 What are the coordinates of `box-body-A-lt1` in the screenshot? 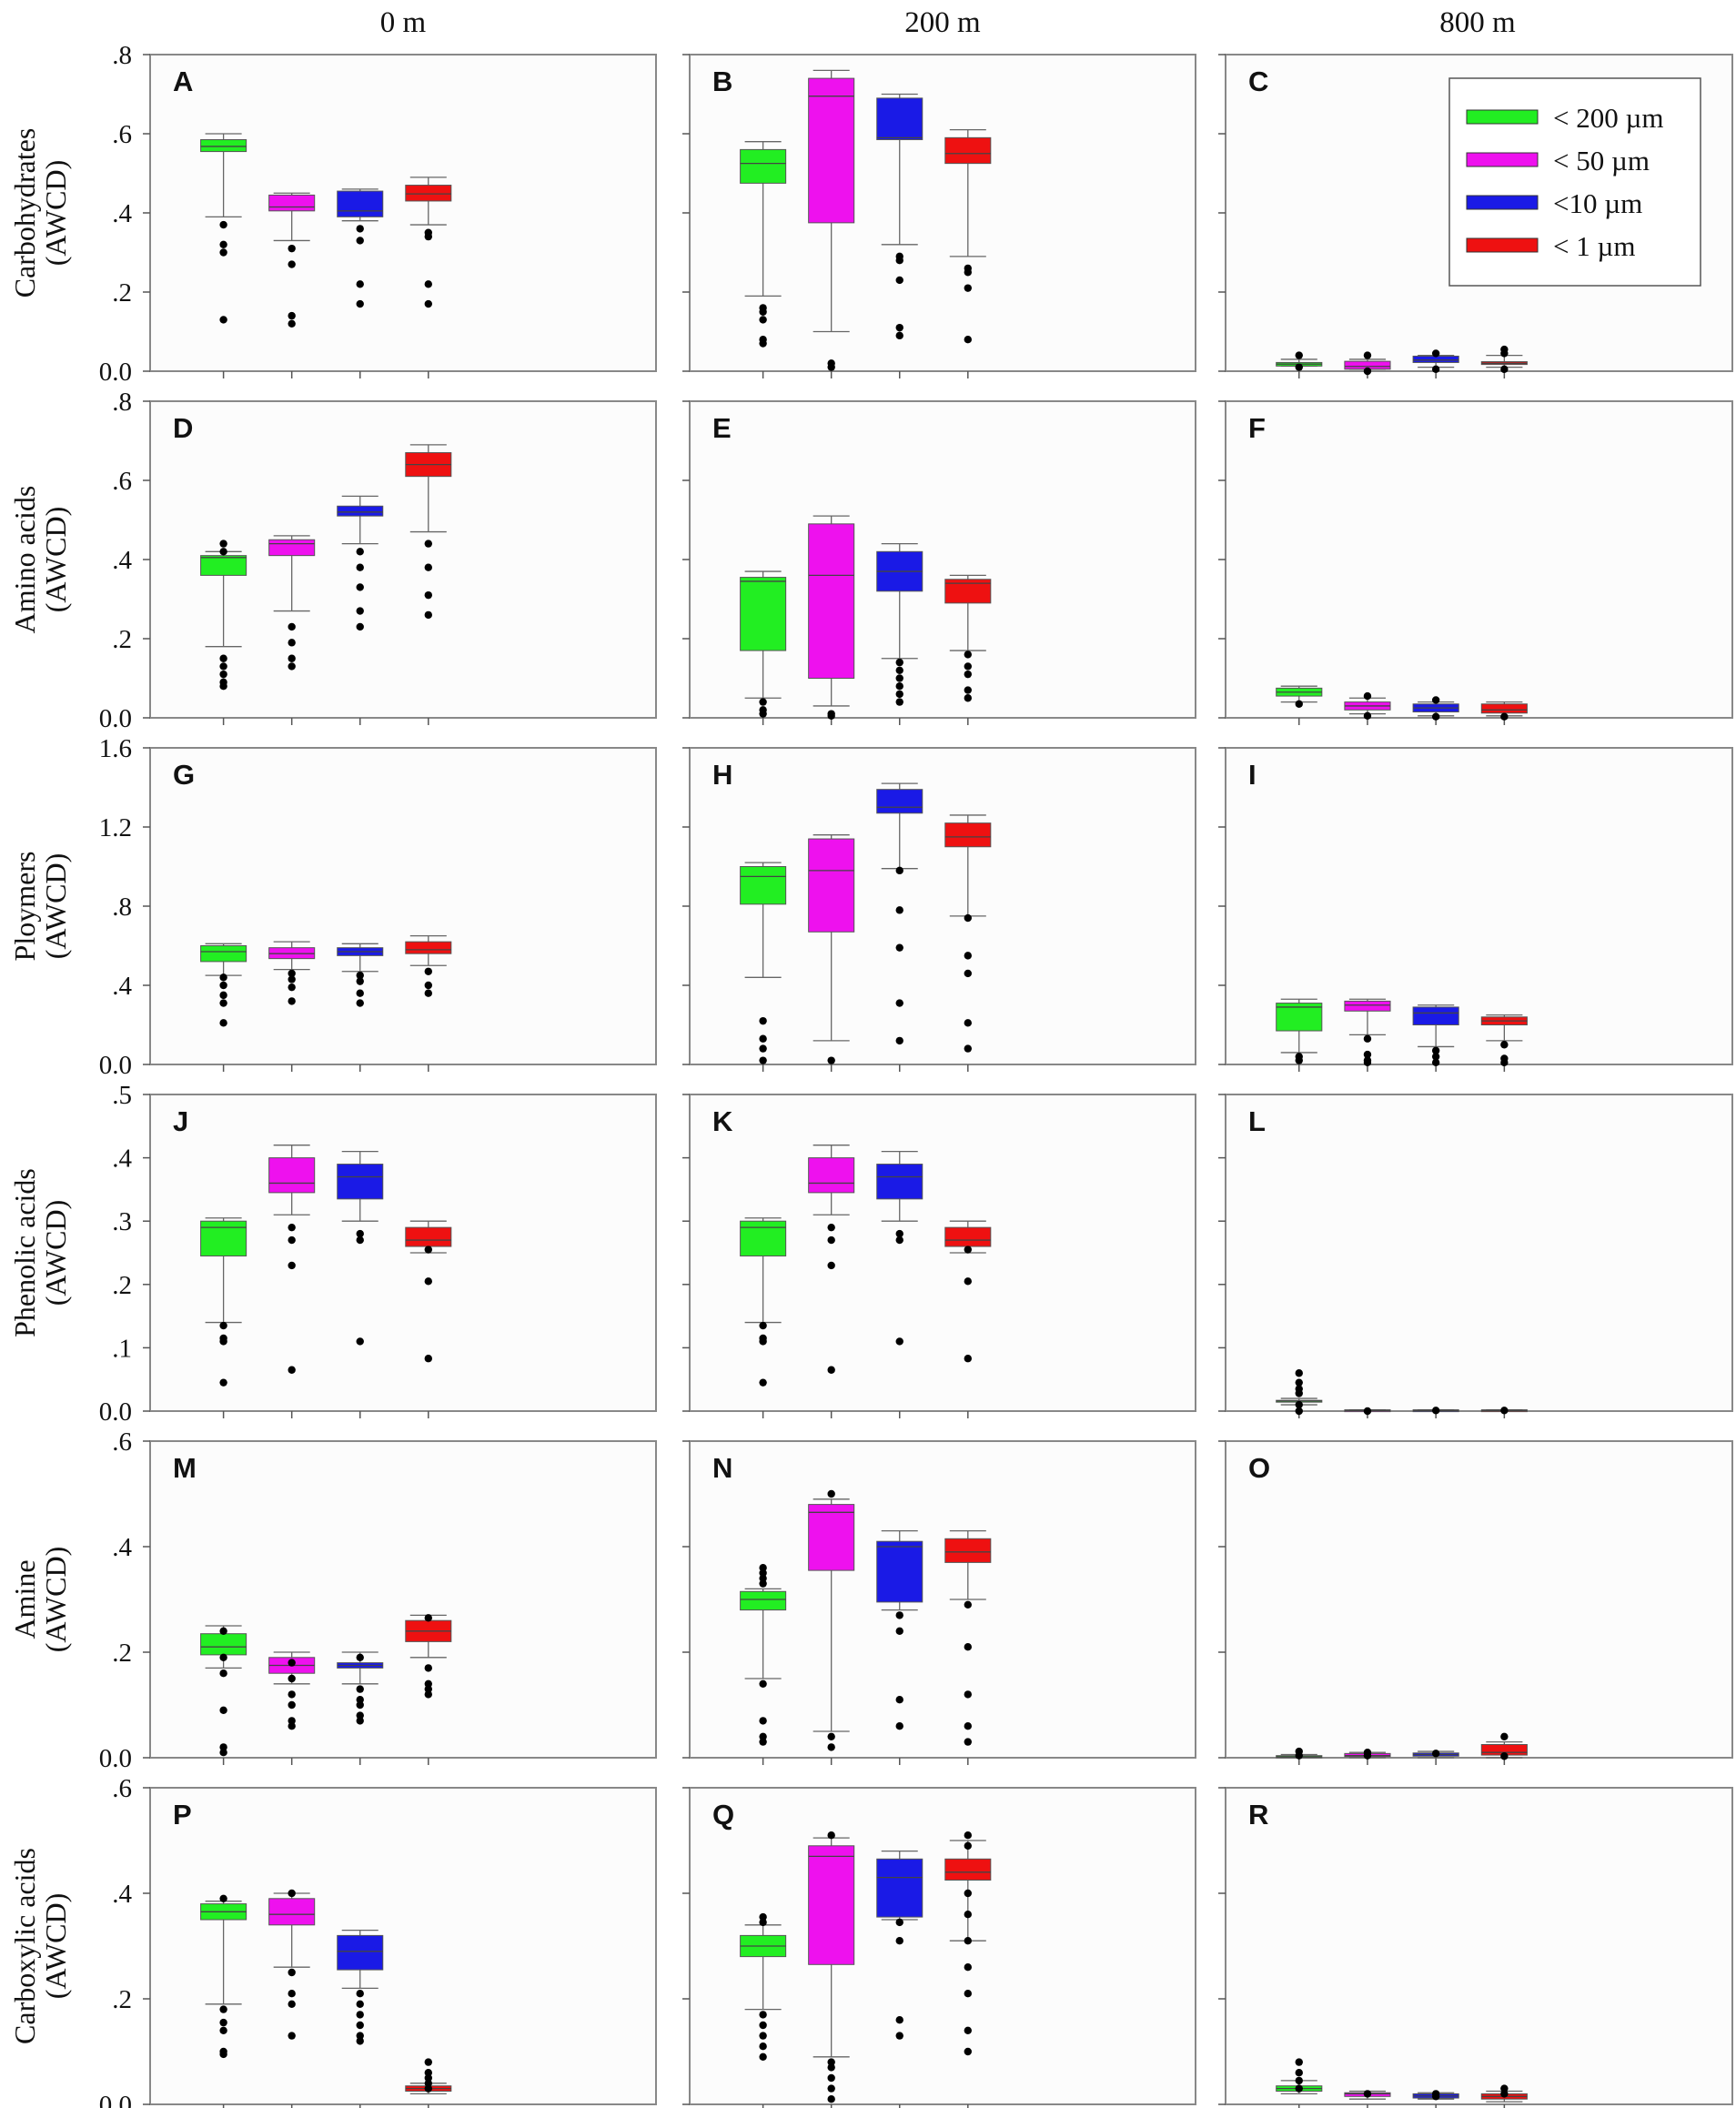 It's located at (428, 193).